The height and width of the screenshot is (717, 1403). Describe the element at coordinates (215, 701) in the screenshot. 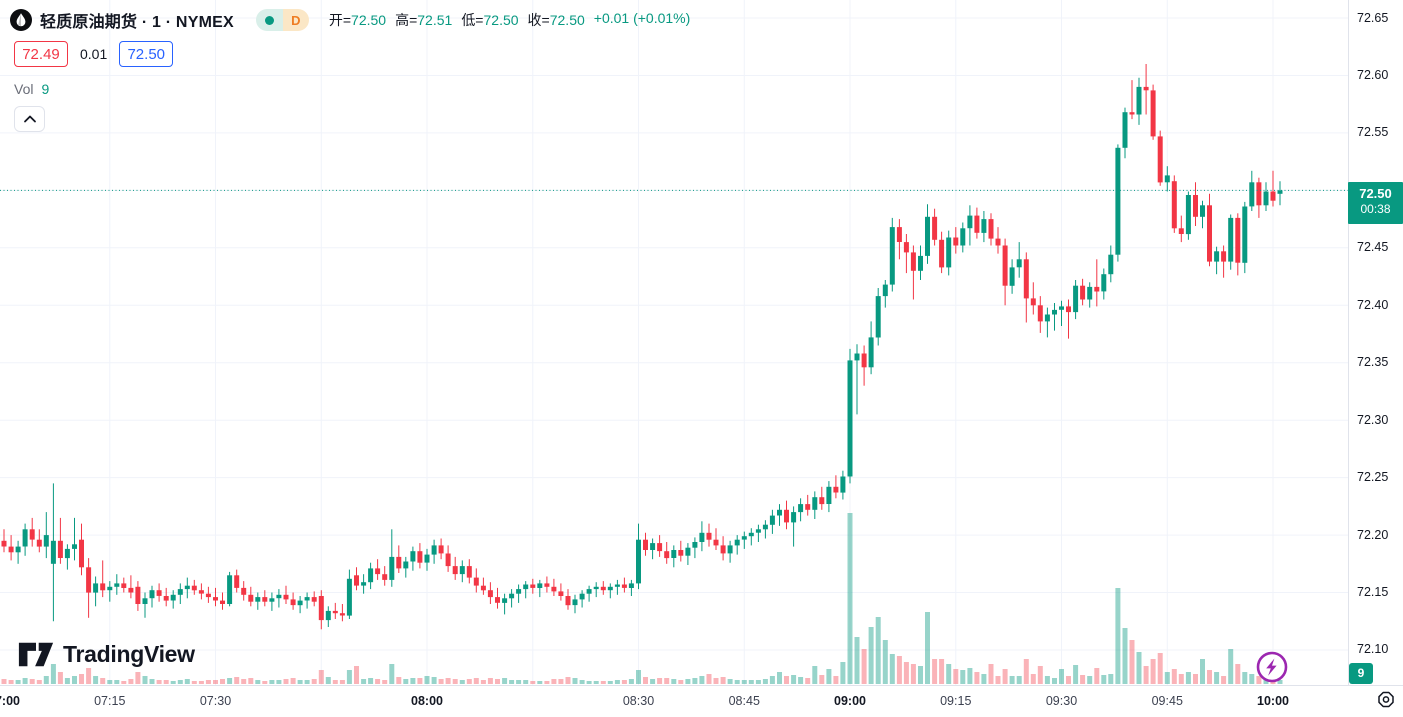

I see `time-tick-label: 07:30` at that location.